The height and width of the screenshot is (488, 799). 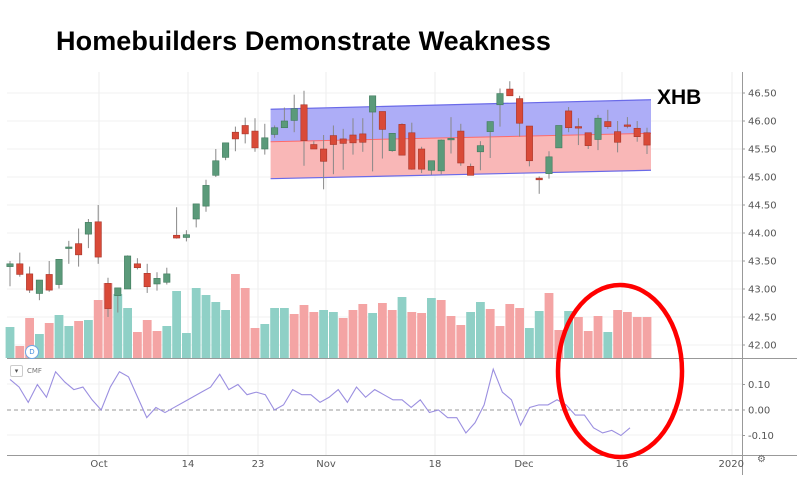 What do you see at coordinates (622, 464) in the screenshot?
I see `time-tick-label: 16` at bounding box center [622, 464].